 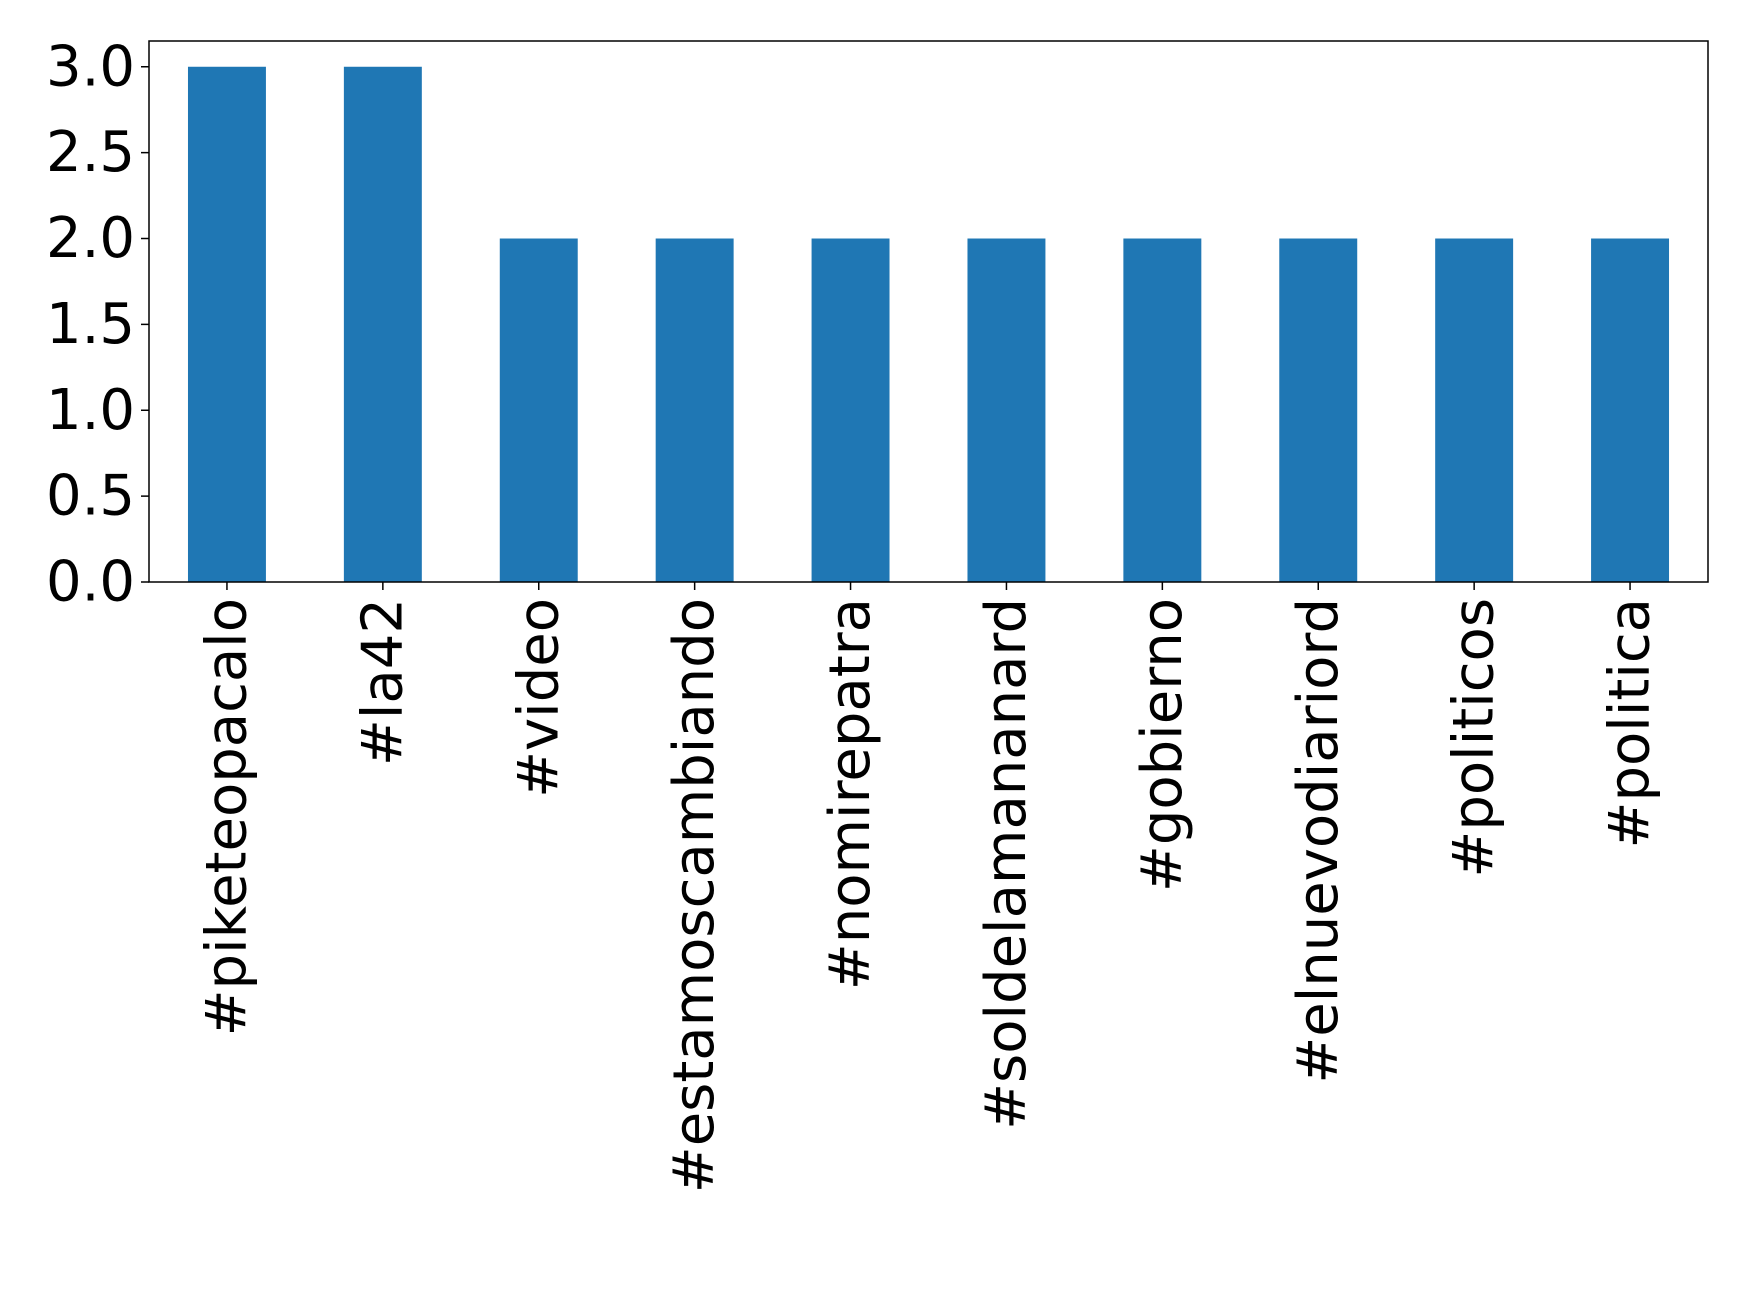 I want to click on x-tick-label: #la42, so click(x=382, y=682).